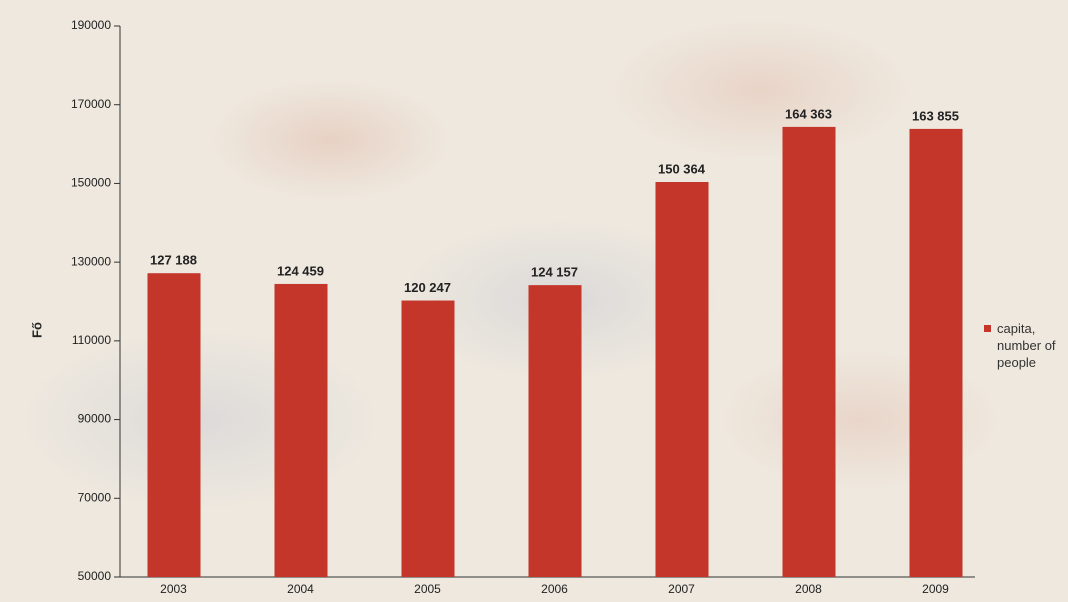  I want to click on value-label: 163 855, so click(935, 115).